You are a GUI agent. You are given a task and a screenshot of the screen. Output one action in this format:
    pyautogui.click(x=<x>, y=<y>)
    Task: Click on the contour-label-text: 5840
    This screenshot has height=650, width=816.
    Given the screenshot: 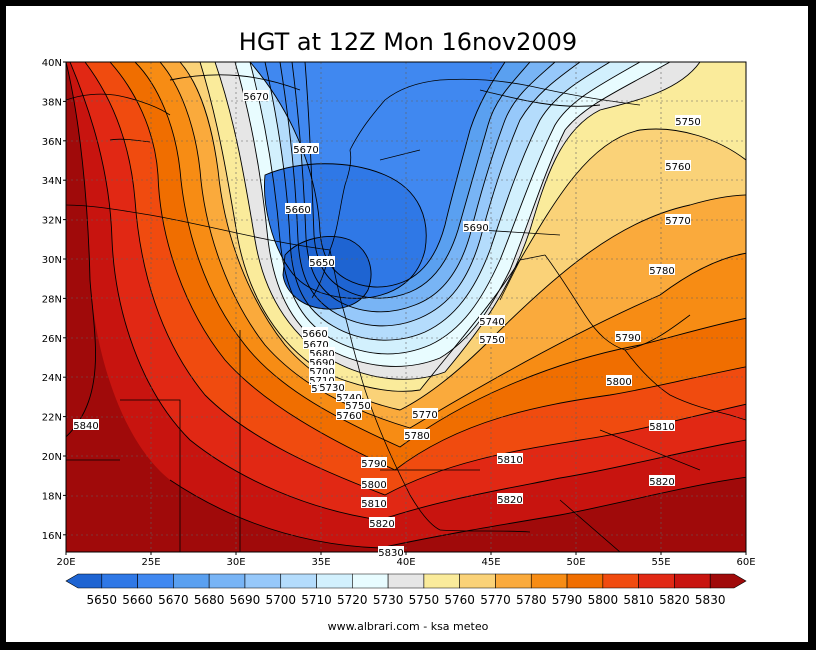 What is the action you would take?
    pyautogui.click(x=85, y=426)
    